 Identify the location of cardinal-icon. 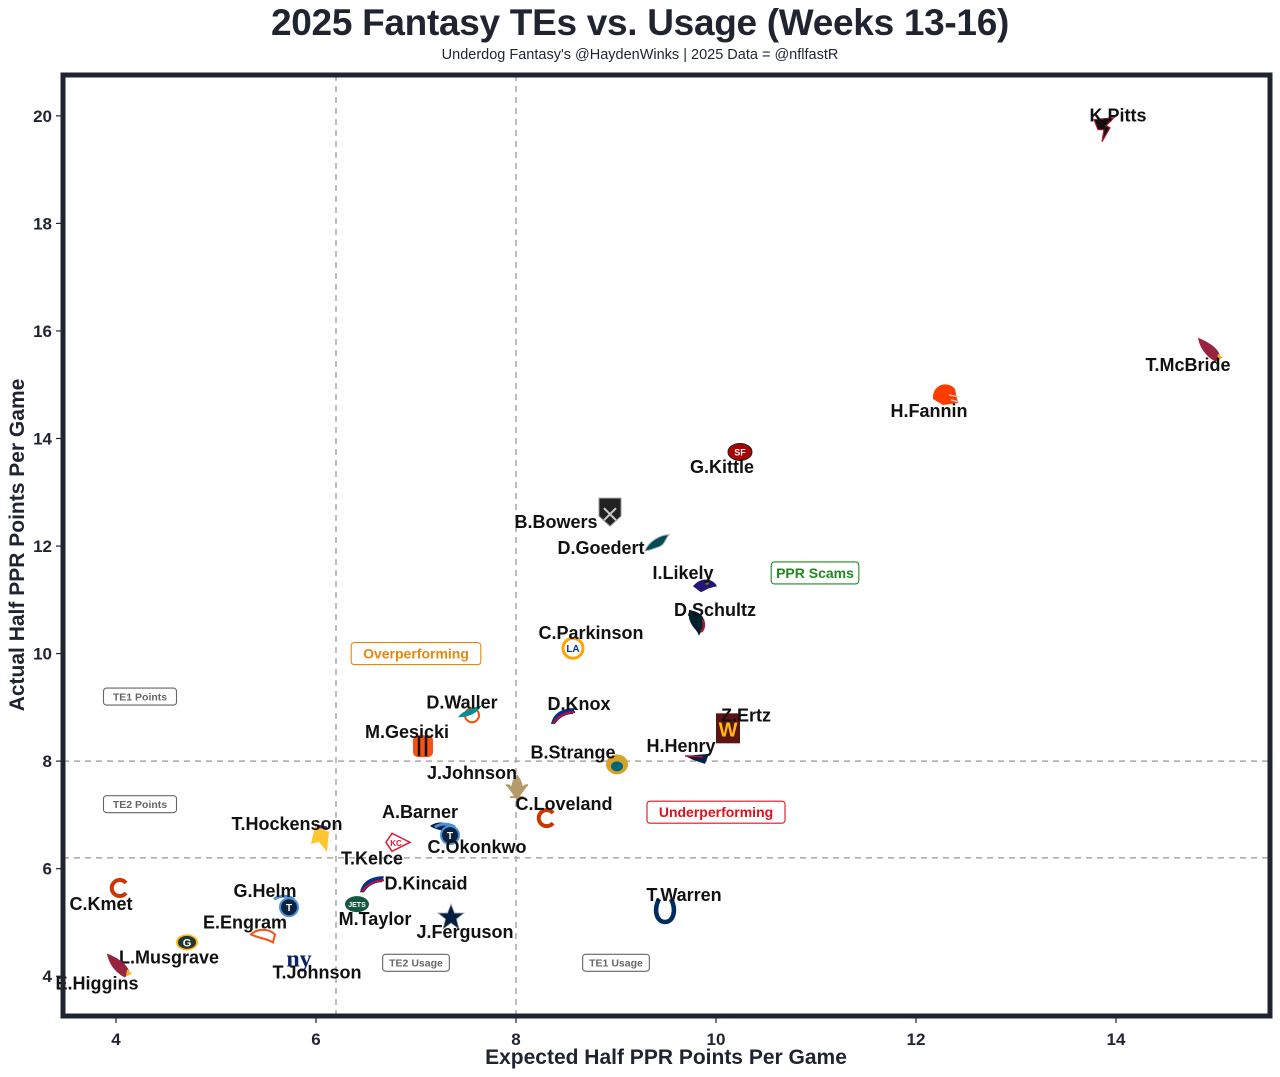
(119, 965).